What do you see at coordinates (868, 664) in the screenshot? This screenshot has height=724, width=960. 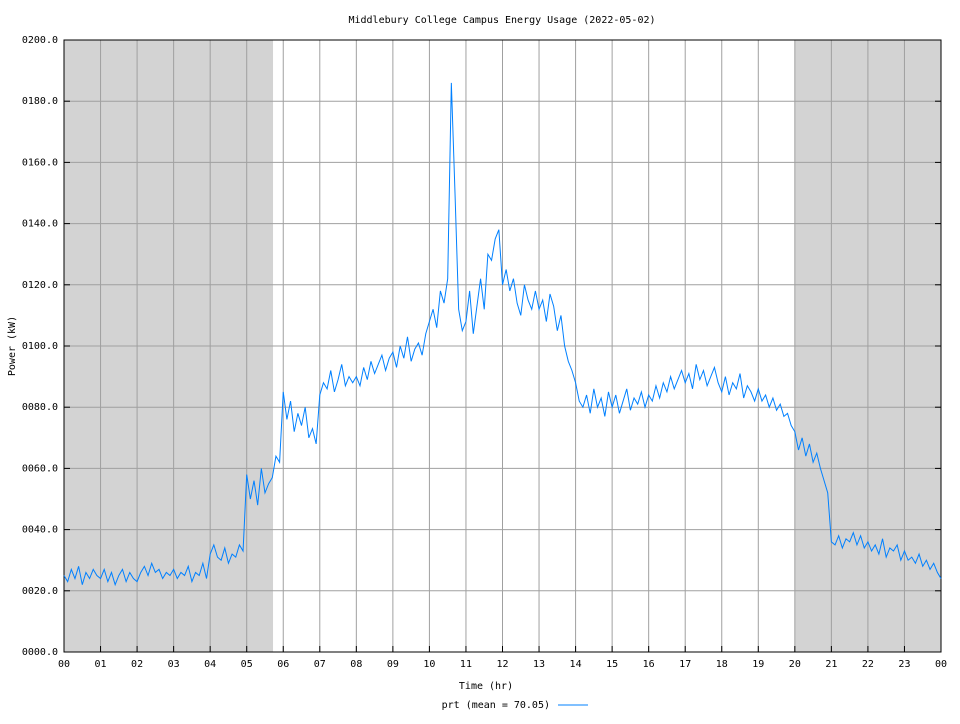 I see `x-tick-label: 22` at bounding box center [868, 664].